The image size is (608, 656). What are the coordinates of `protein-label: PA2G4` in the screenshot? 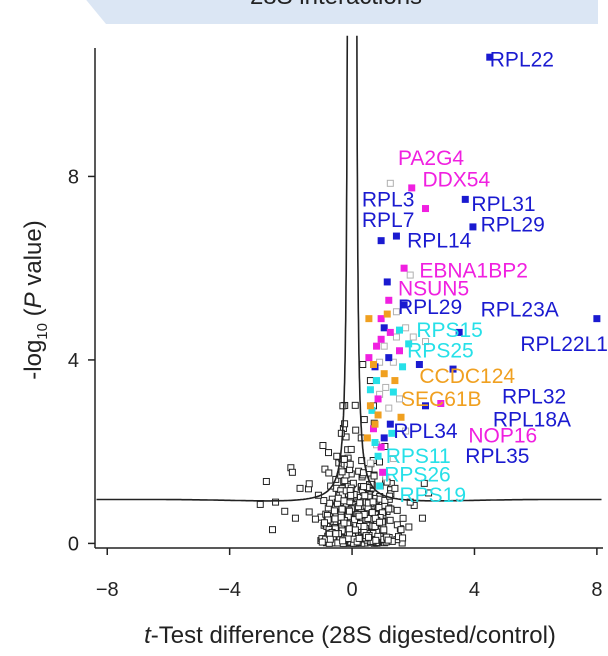 It's located at (431, 158).